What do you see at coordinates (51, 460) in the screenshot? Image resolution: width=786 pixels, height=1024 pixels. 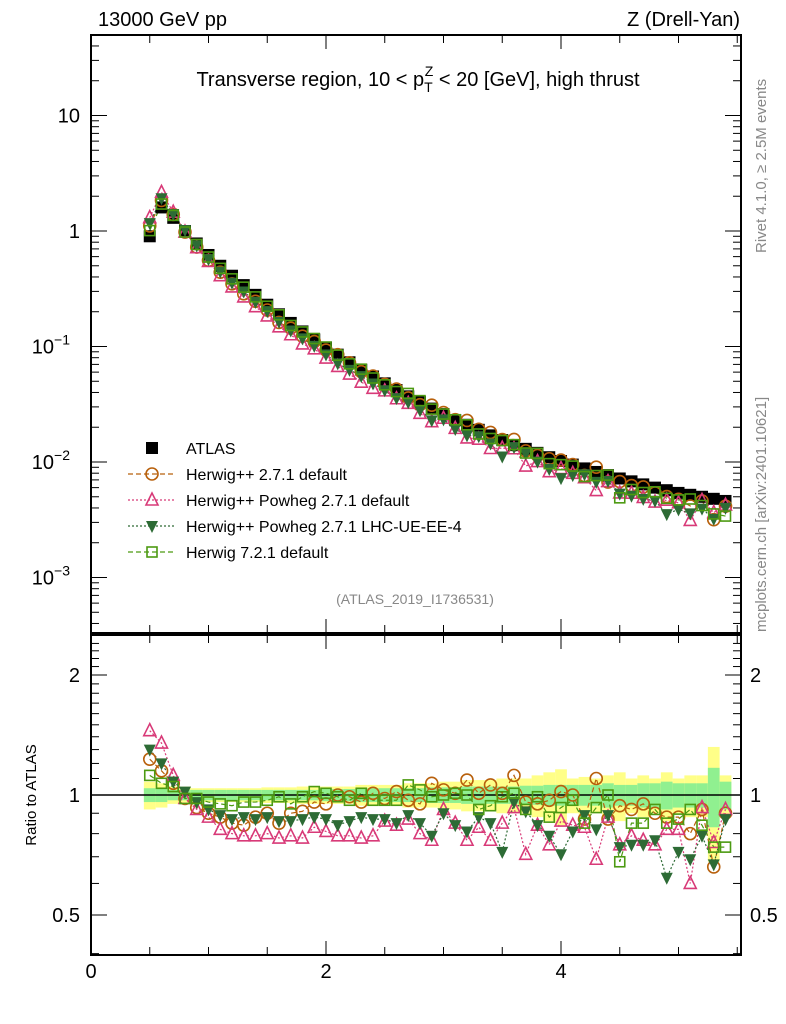 I see `y-tick-label: 10⁻²` at bounding box center [51, 460].